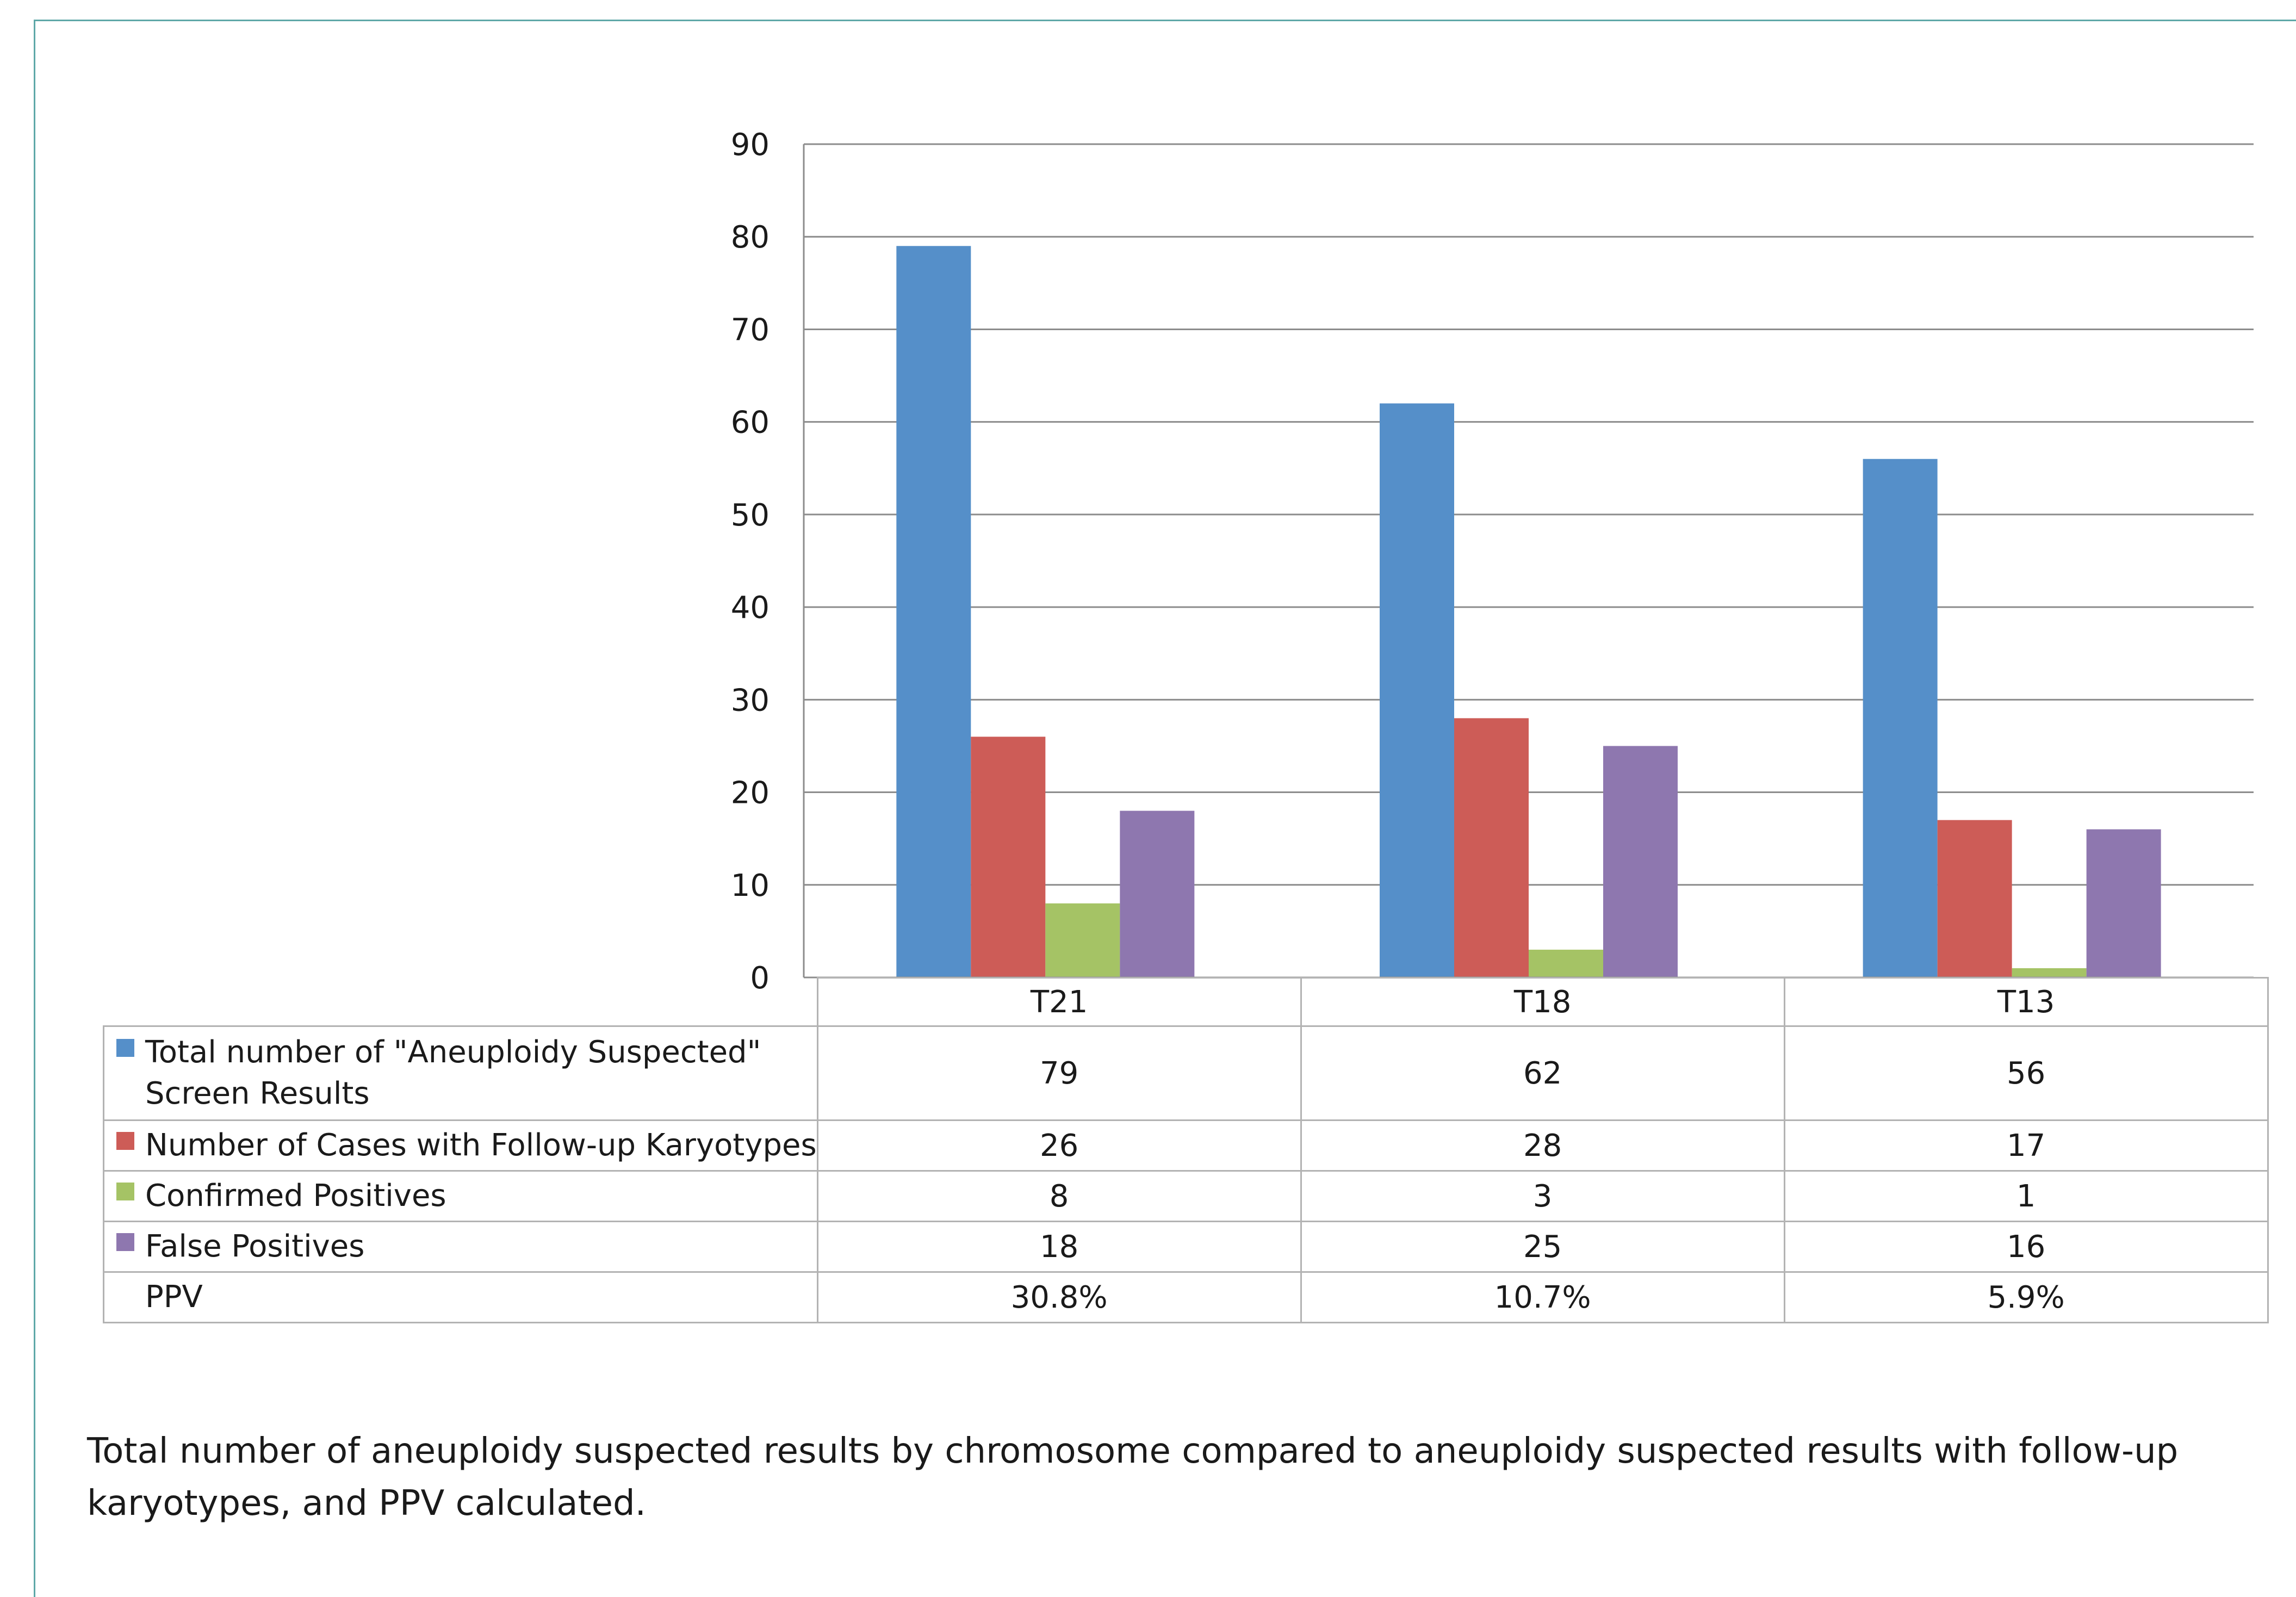 This screenshot has width=2296, height=1597. I want to click on table-cell: 3, so click(1542, 1196).